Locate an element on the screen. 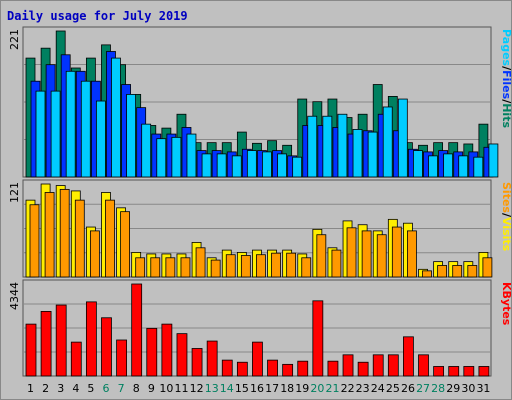 The width and height of the screenshot is (512, 400). x-tick-label: 17 is located at coordinates (272, 388).